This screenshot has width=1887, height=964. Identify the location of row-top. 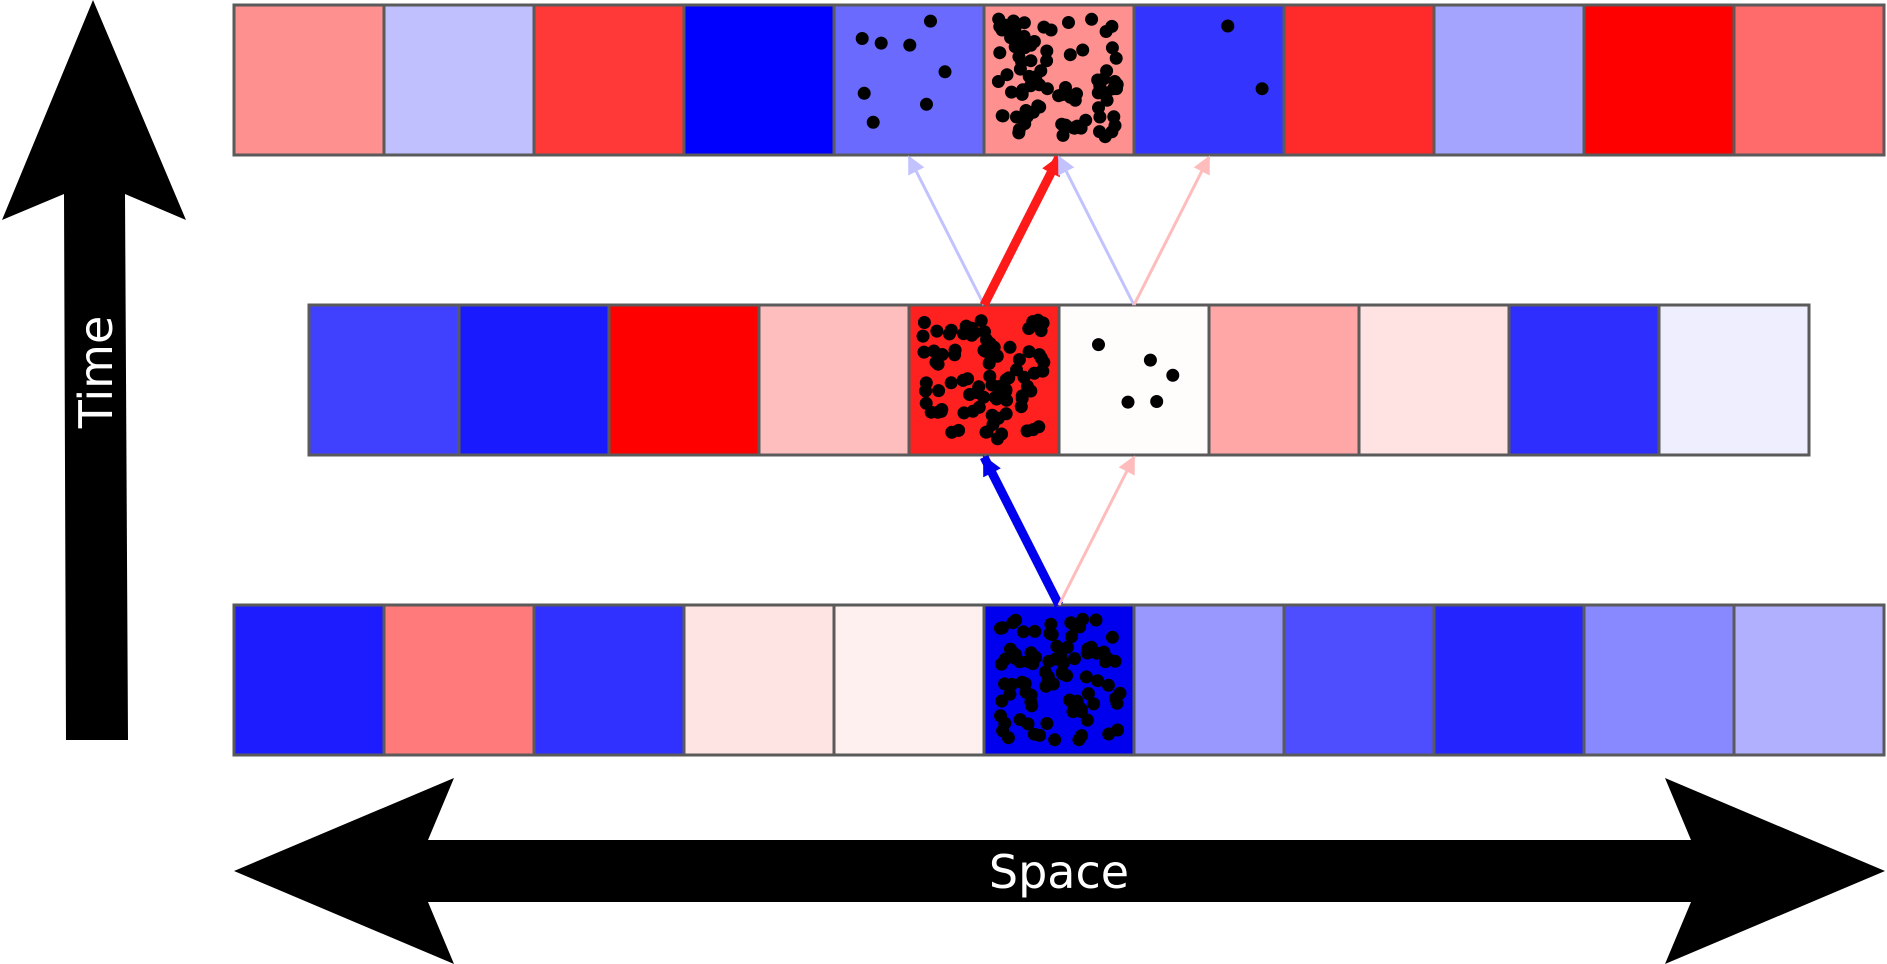
(1059, 80).